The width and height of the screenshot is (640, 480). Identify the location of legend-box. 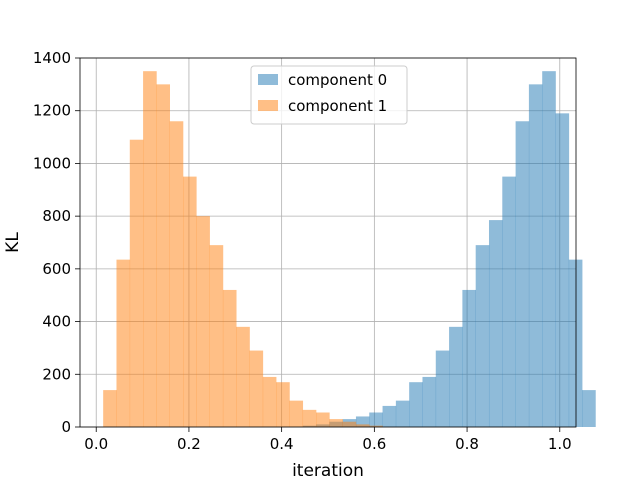
(329, 95).